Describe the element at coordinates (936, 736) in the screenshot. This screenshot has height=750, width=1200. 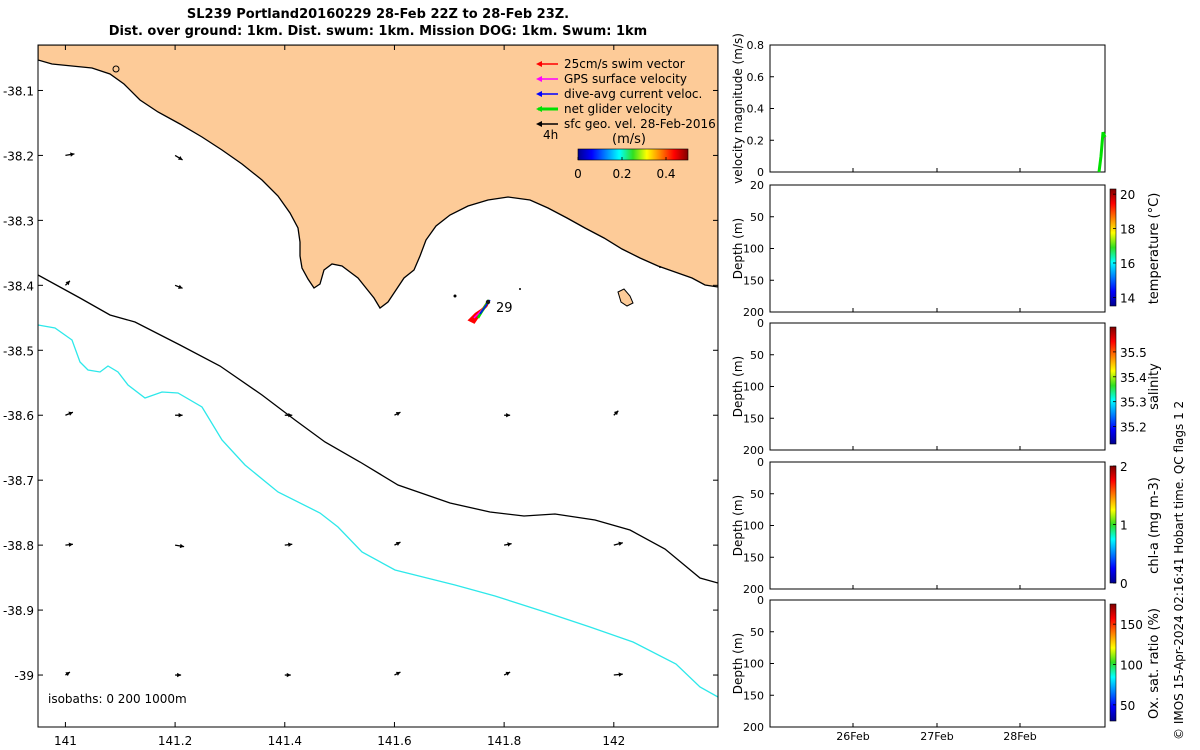
I see `time-axis-label: 27Feb` at that location.